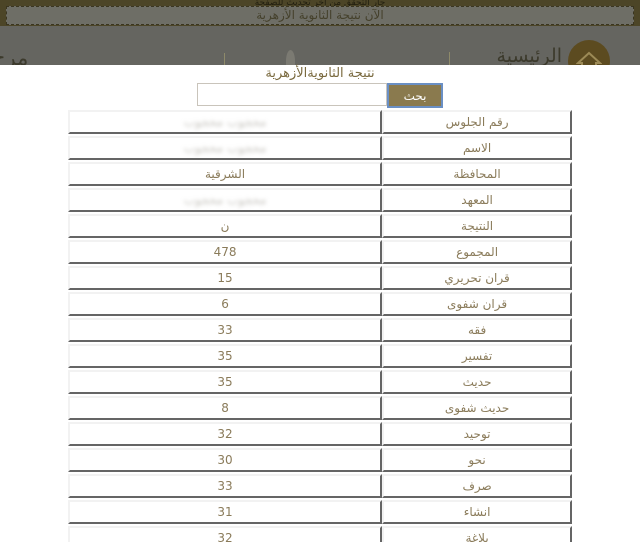 The image size is (640, 542). I want to click on search-button: بحث, so click(415, 95).